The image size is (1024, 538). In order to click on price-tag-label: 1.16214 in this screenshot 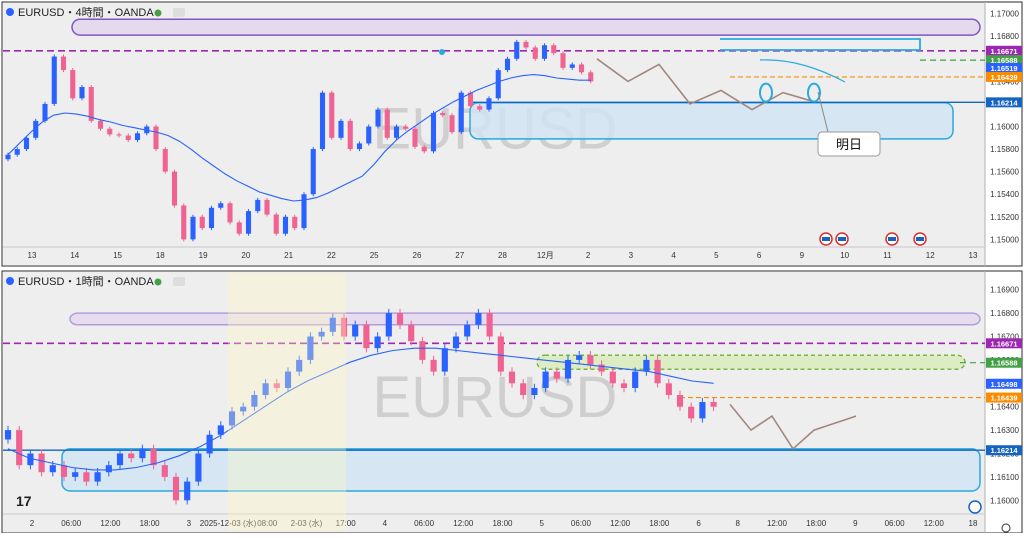, I will do `click(1004, 450)`.